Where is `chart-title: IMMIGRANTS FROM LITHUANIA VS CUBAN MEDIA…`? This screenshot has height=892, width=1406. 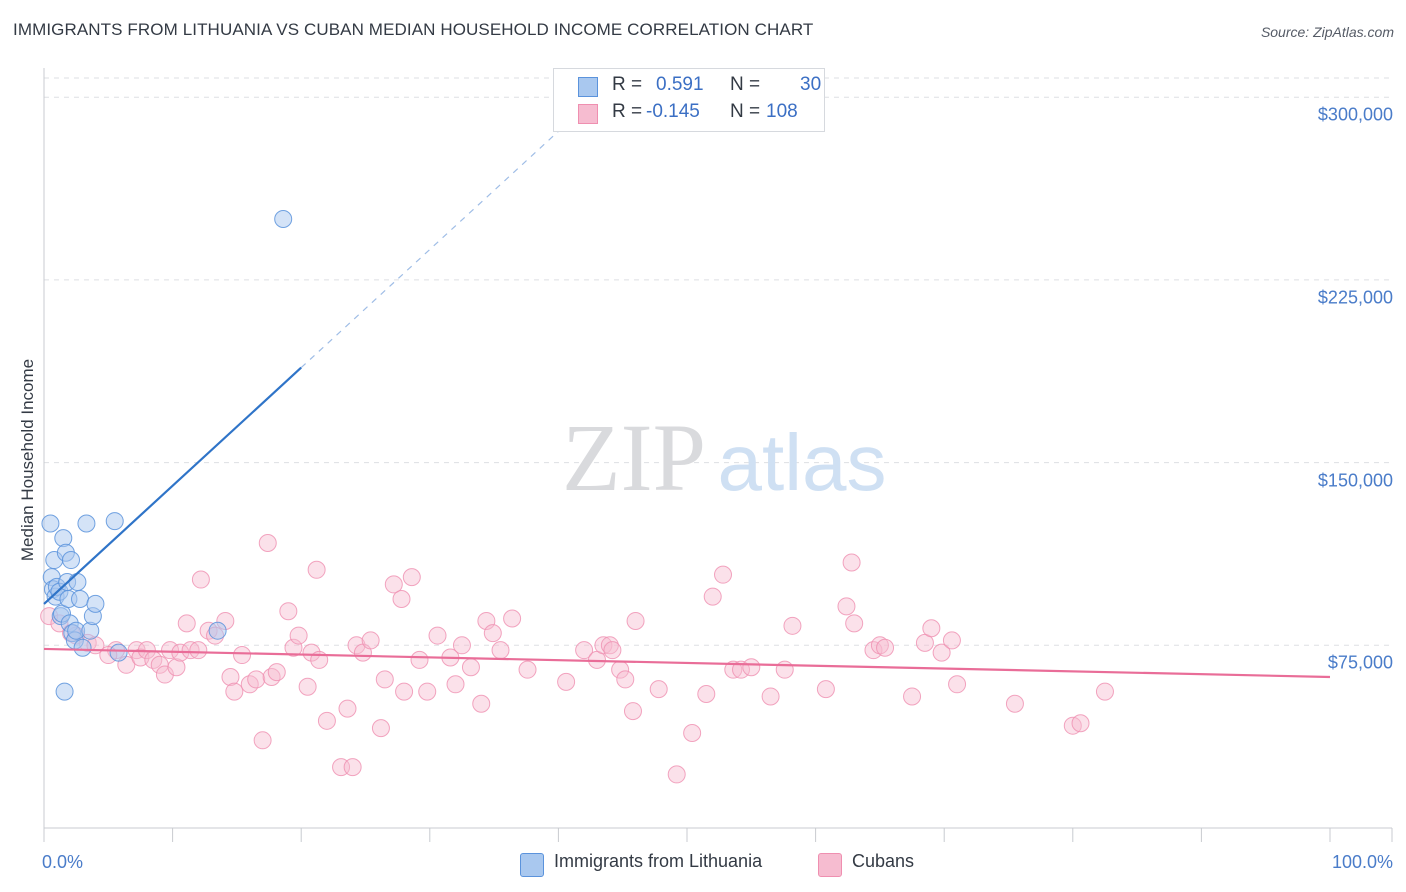 chart-title: IMMIGRANTS FROM LITHUANIA VS CUBAN MEDIA… is located at coordinates (413, 29).